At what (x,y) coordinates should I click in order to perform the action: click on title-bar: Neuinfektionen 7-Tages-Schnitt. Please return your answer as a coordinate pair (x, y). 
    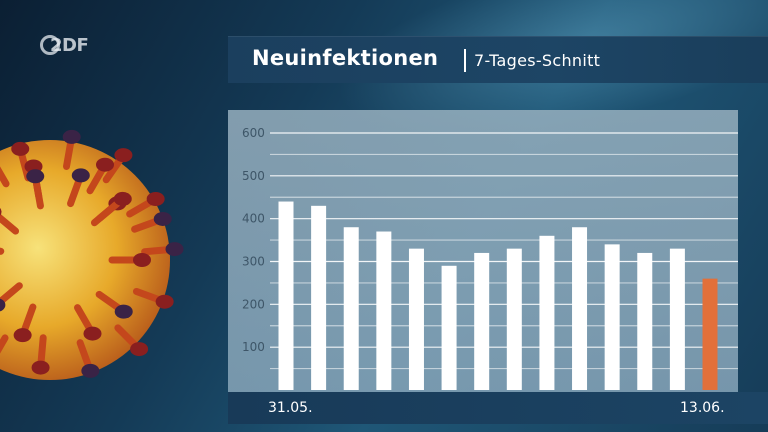
    Looking at the image, I should click on (498, 59).